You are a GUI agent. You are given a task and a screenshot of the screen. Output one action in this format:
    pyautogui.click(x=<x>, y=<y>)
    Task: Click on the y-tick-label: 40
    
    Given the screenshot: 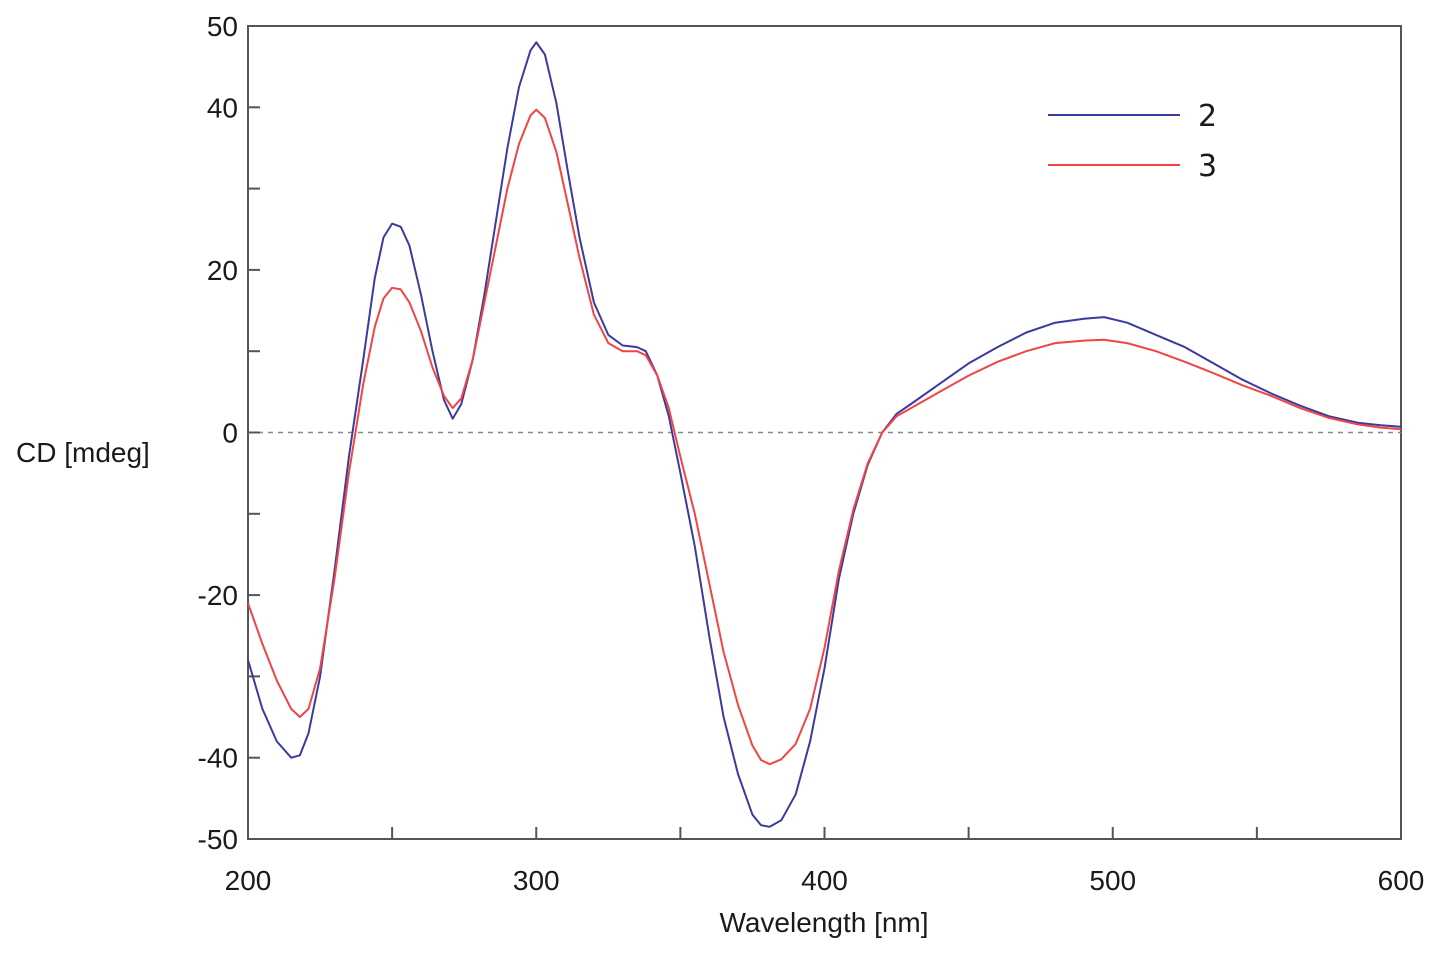 What is the action you would take?
    pyautogui.click(x=222, y=107)
    